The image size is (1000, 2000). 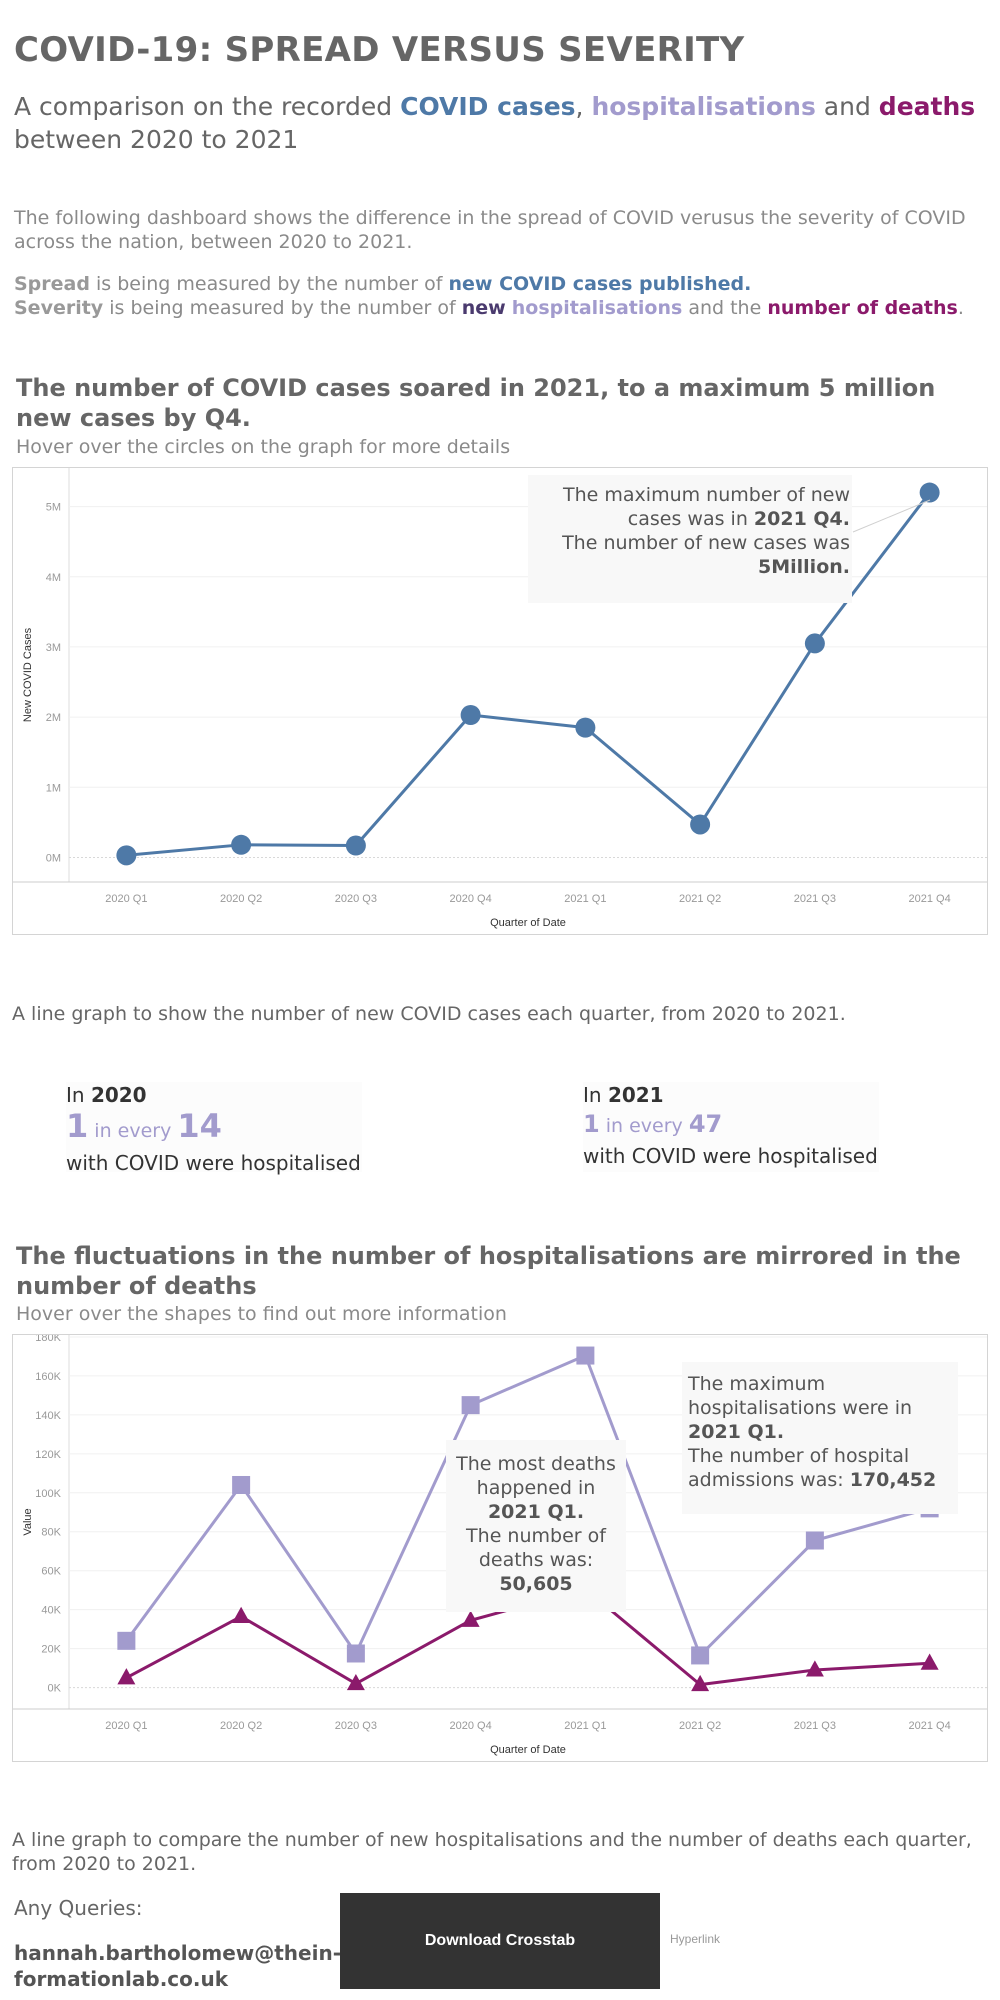 What do you see at coordinates (500, 1941) in the screenshot?
I see `download-crosstab-button: Download Crosstab` at bounding box center [500, 1941].